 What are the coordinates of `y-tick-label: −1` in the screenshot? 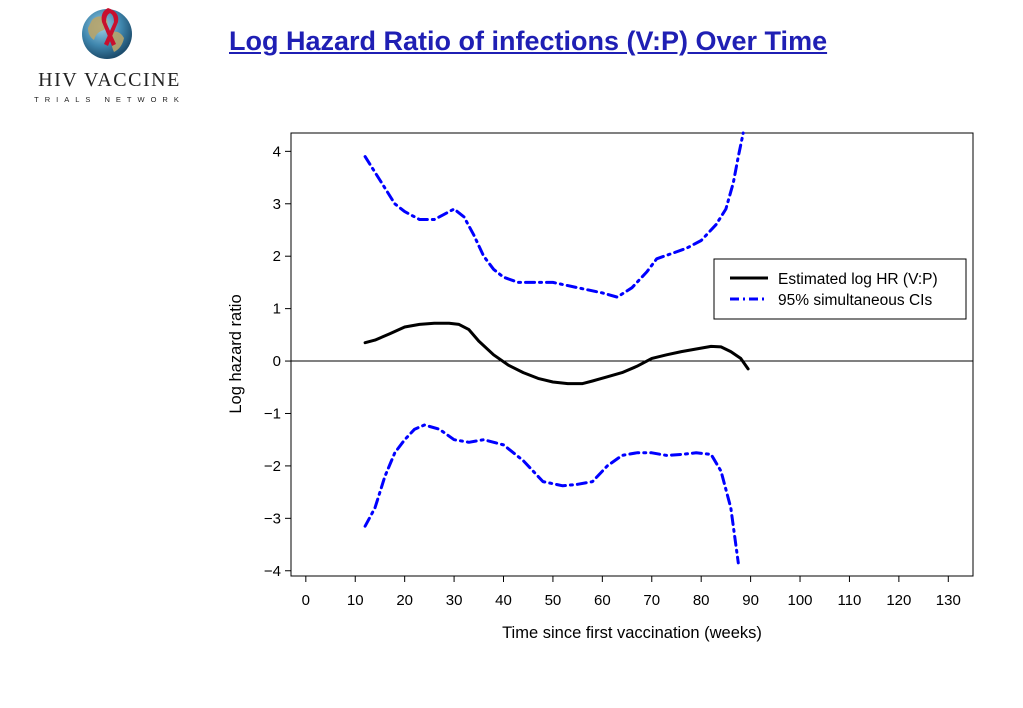 It's located at (272, 413).